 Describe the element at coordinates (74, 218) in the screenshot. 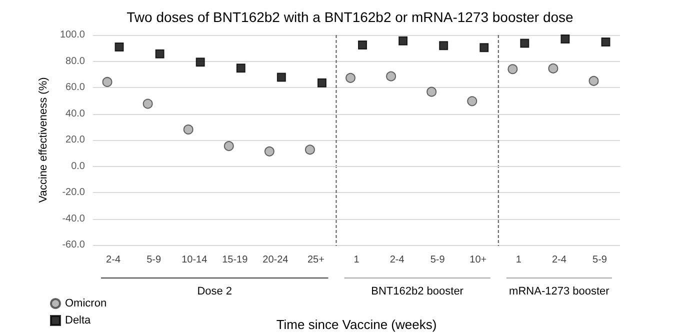

I see `y-tick-label: -40.0` at that location.